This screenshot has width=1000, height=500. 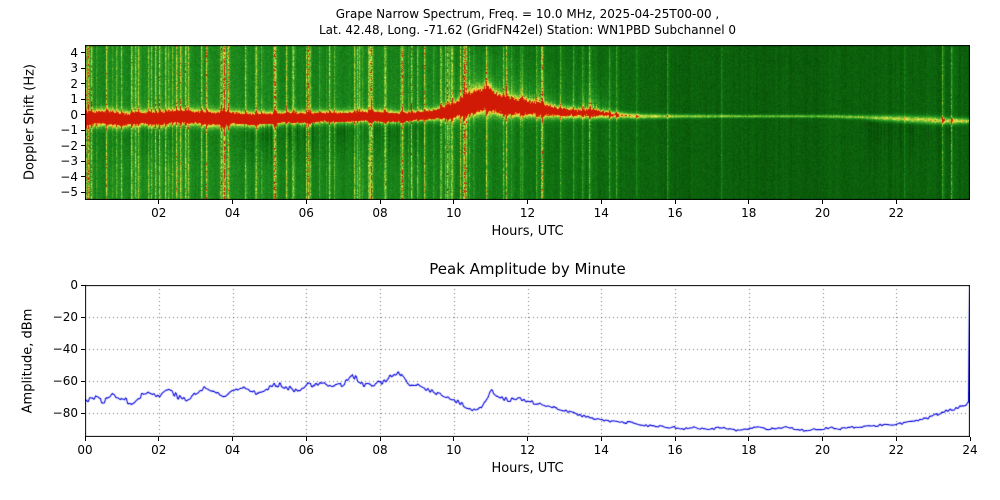 I want to click on y-tick-label: 2, so click(x=74, y=83).